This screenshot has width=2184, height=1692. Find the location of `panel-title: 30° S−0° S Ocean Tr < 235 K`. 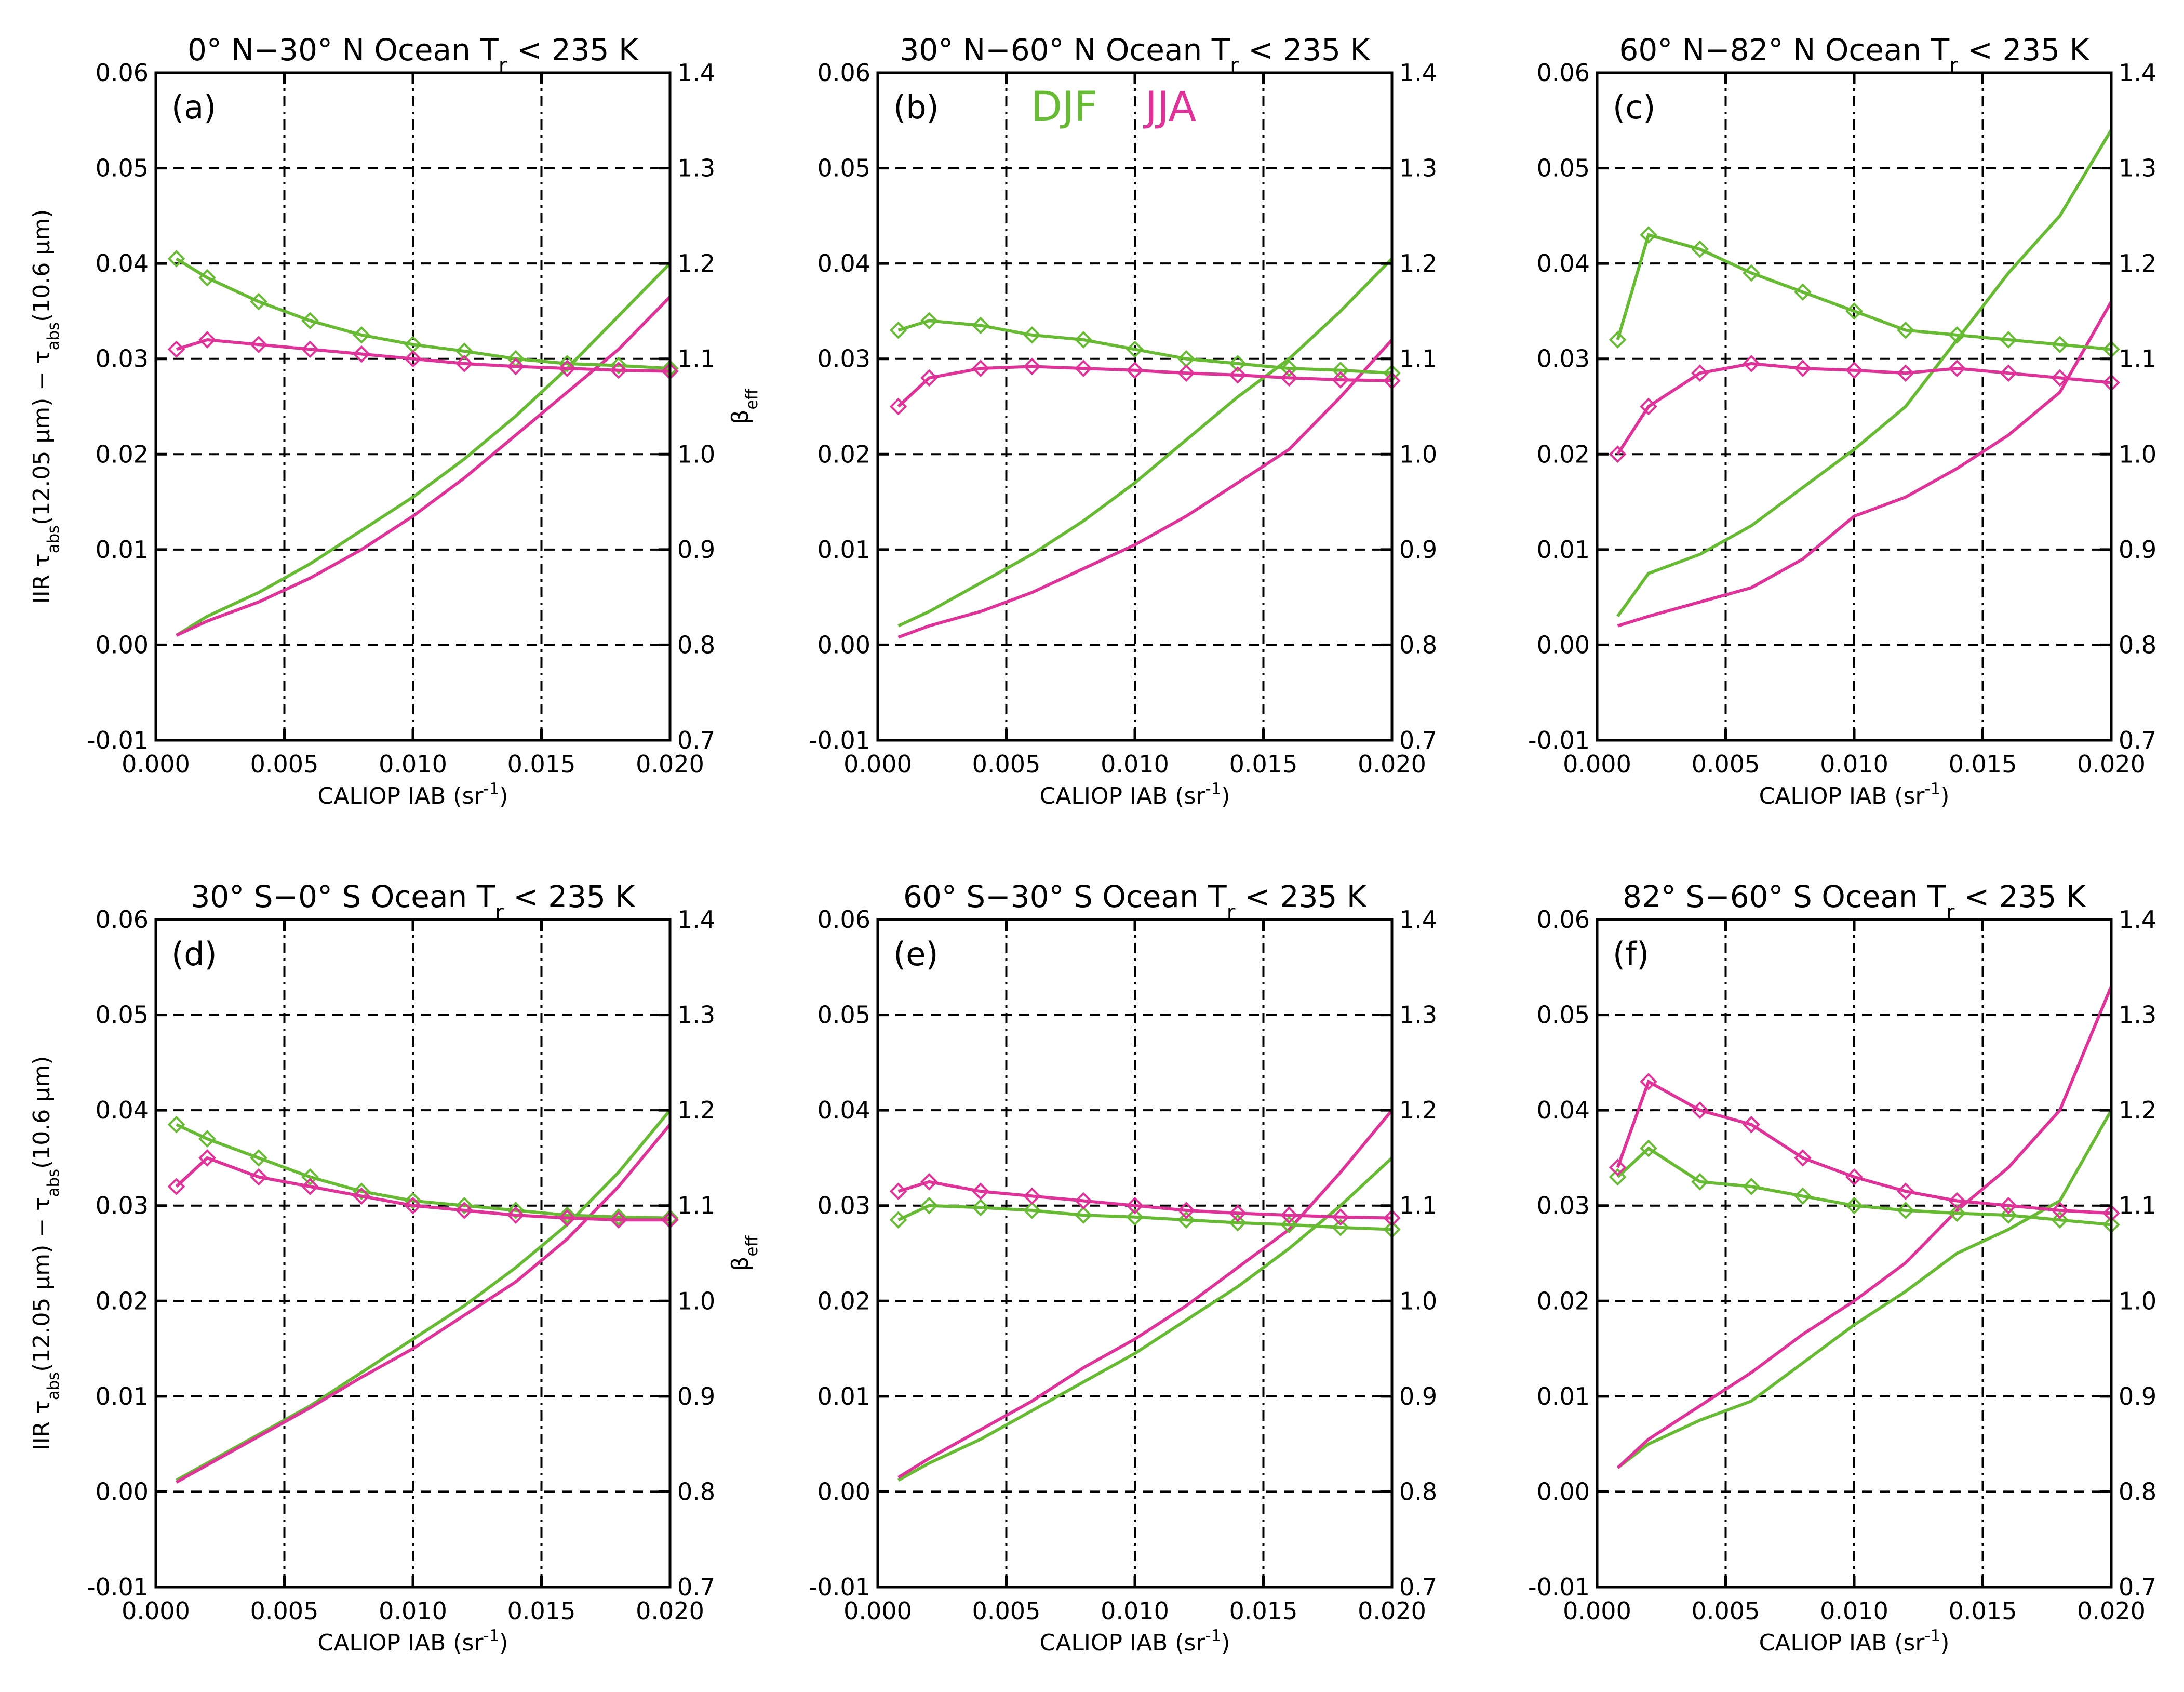

panel-title: 30° S−0° S Ocean Tr < 235 K is located at coordinates (413, 902).